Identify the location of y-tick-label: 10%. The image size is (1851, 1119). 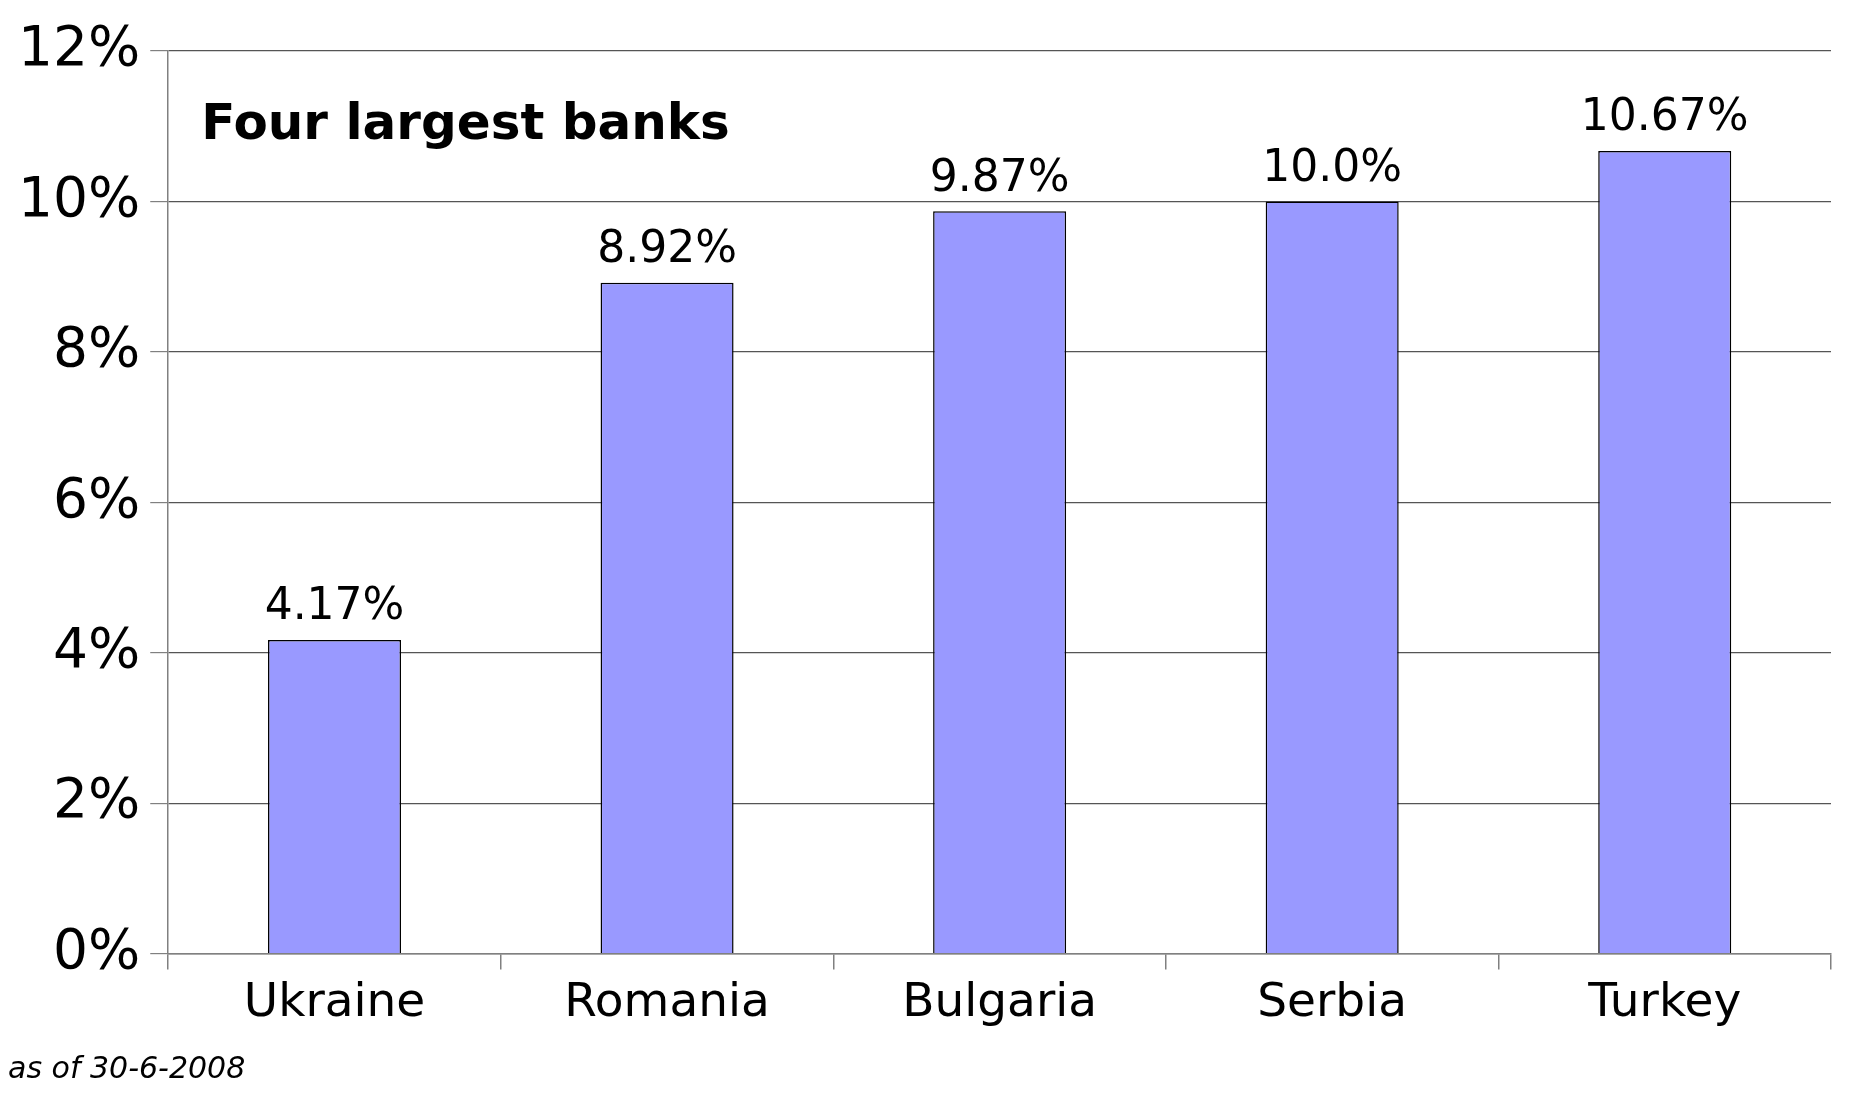
(79, 196).